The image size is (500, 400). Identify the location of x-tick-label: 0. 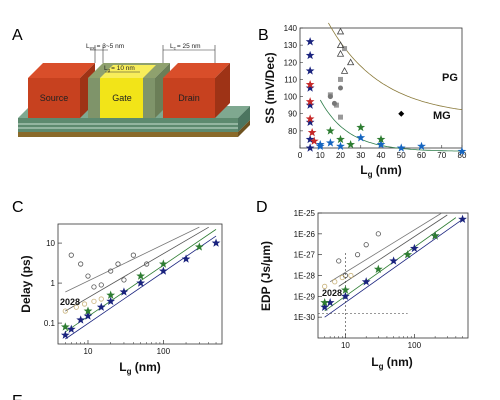
(300, 155).